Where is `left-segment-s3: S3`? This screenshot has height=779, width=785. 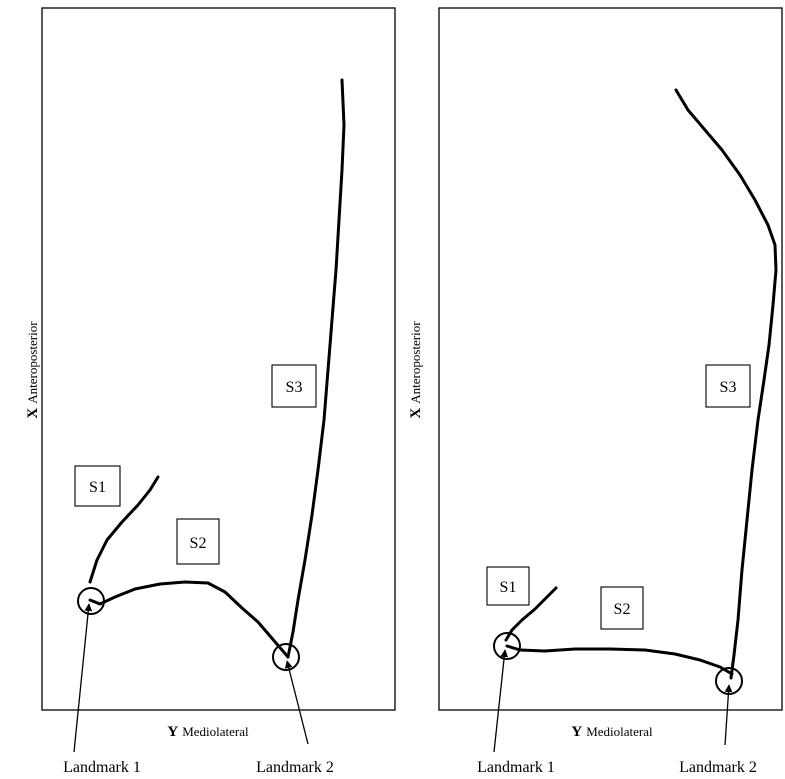 left-segment-s3: S3 is located at coordinates (294, 386).